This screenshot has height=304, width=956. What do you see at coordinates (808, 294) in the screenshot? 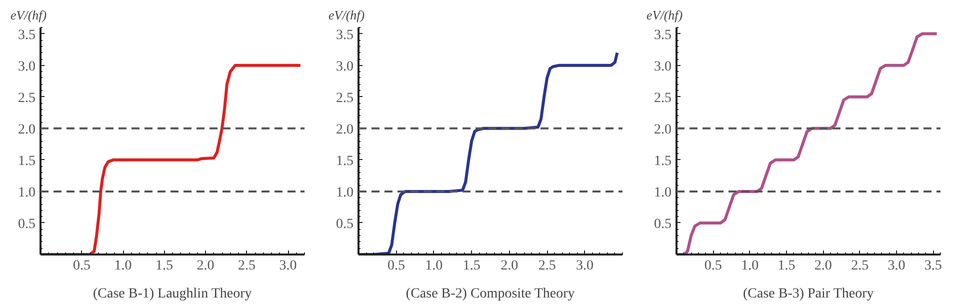
I see `x-axis-title: (Case B-3) Pair Theory` at bounding box center [808, 294].